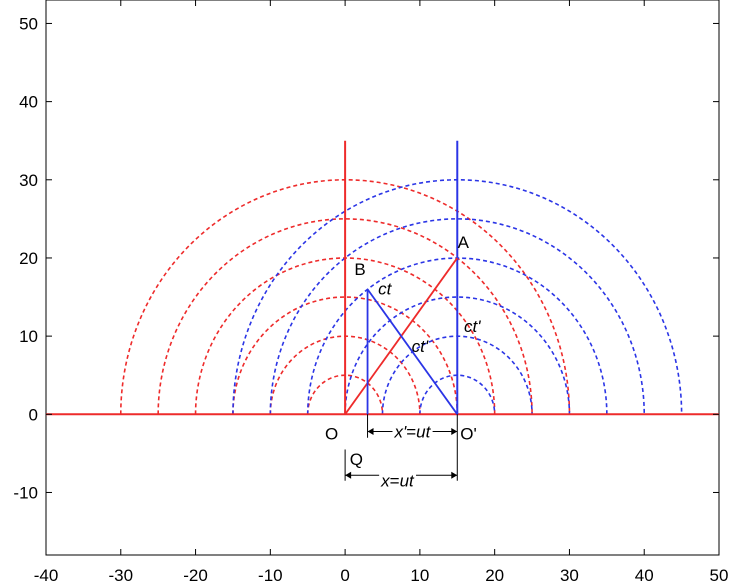  I want to click on point-label-1: B, so click(359, 269).